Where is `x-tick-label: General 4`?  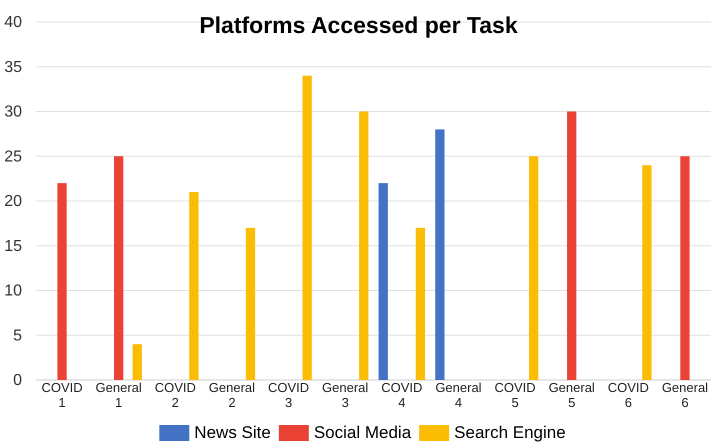 x-tick-label: General 4 is located at coordinates (458, 395).